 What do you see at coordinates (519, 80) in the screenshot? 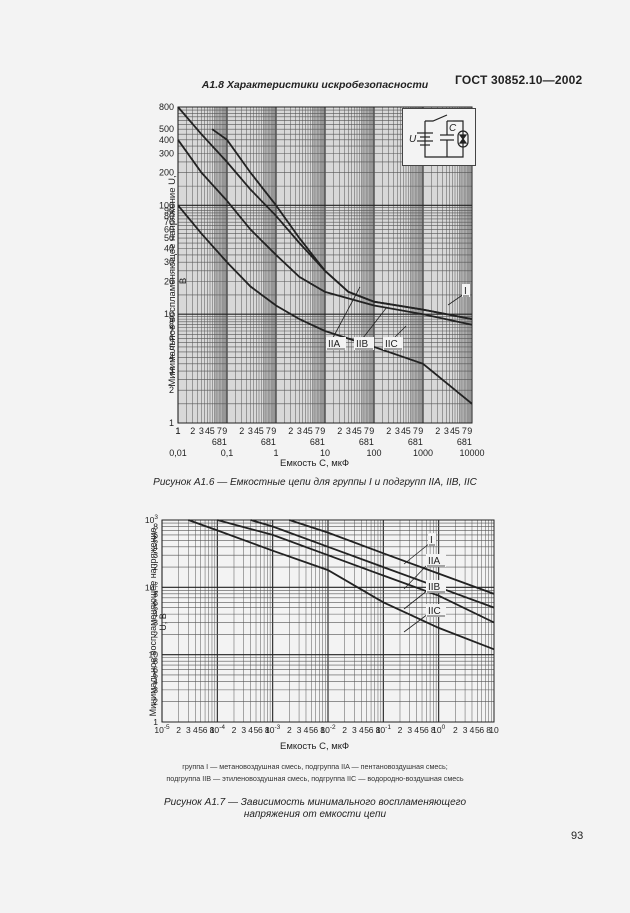
I see `standard-number: ГОСТ 30852.10—2002` at bounding box center [519, 80].